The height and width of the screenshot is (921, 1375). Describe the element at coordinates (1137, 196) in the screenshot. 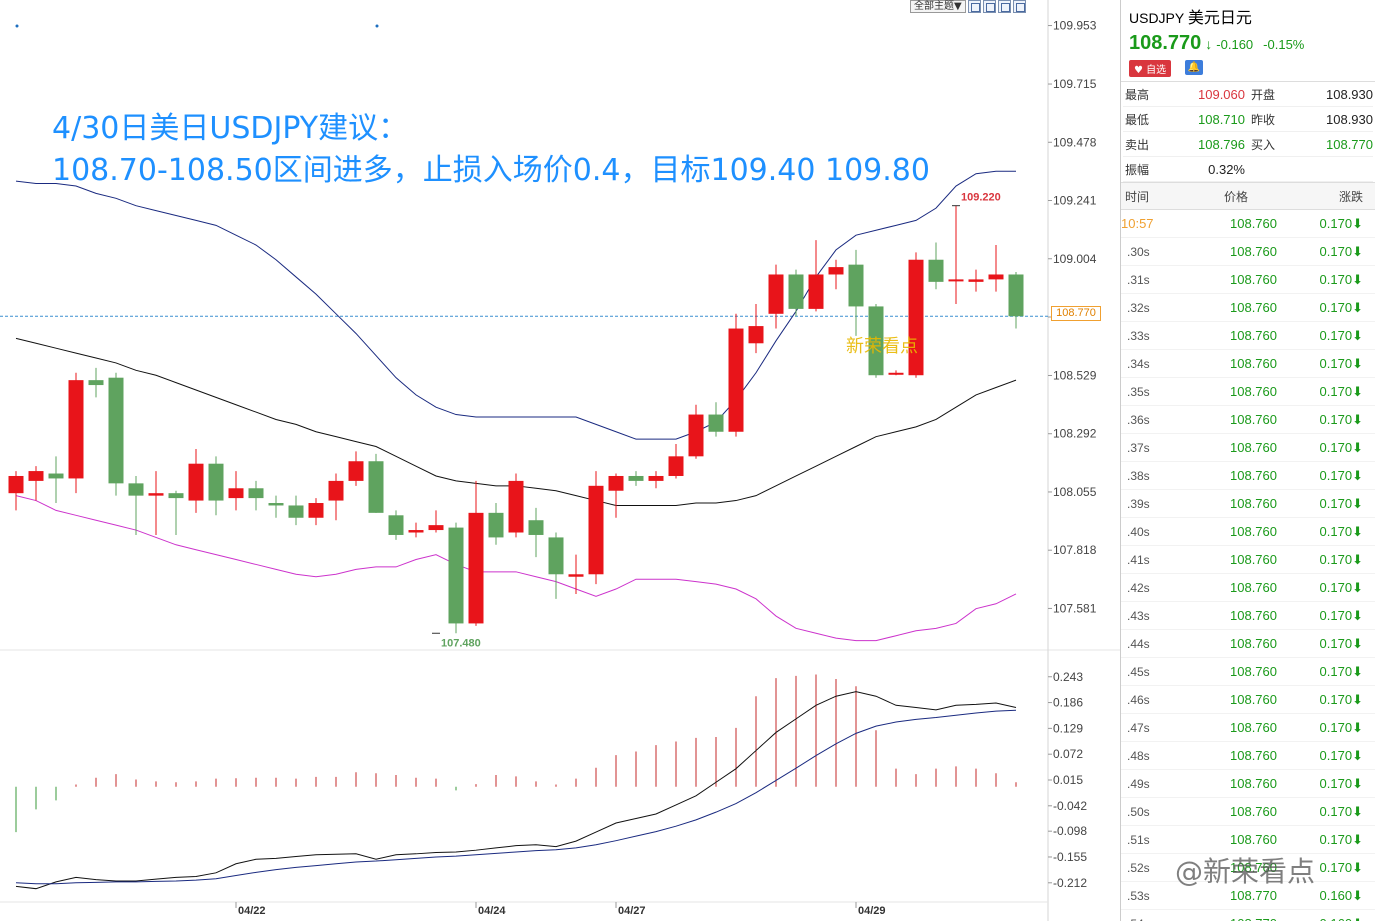

I see `tick-col-time: 时间` at that location.